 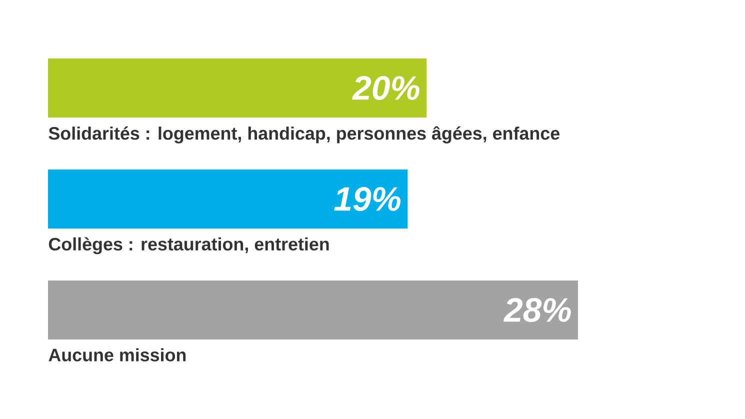 What do you see at coordinates (304, 135) in the screenshot?
I see `y-tick-label: Solidarités : logement, handicap, personnes âgées, enfance` at bounding box center [304, 135].